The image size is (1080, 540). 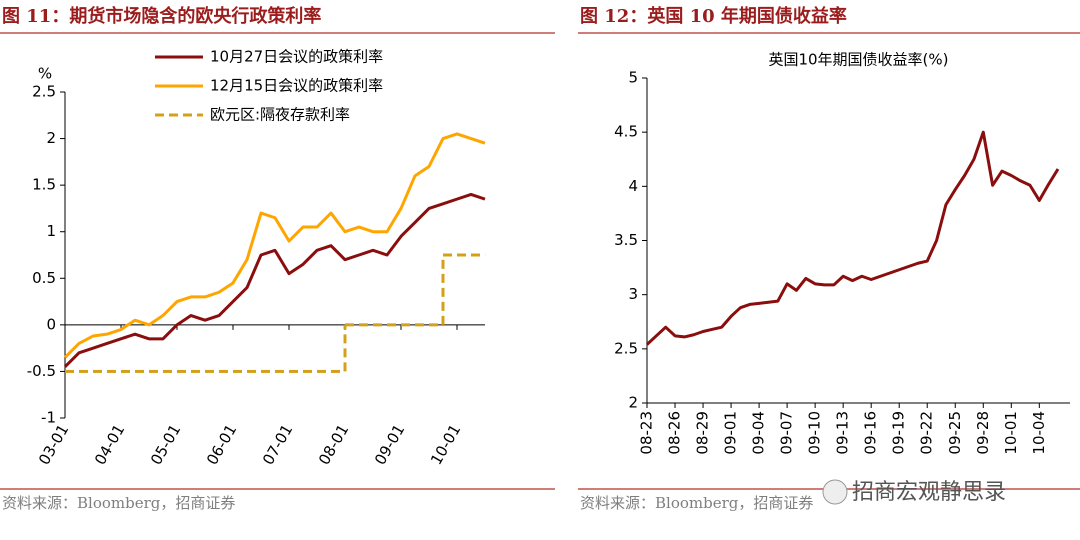 I want to click on y-tick-label: 4, so click(x=633, y=186).